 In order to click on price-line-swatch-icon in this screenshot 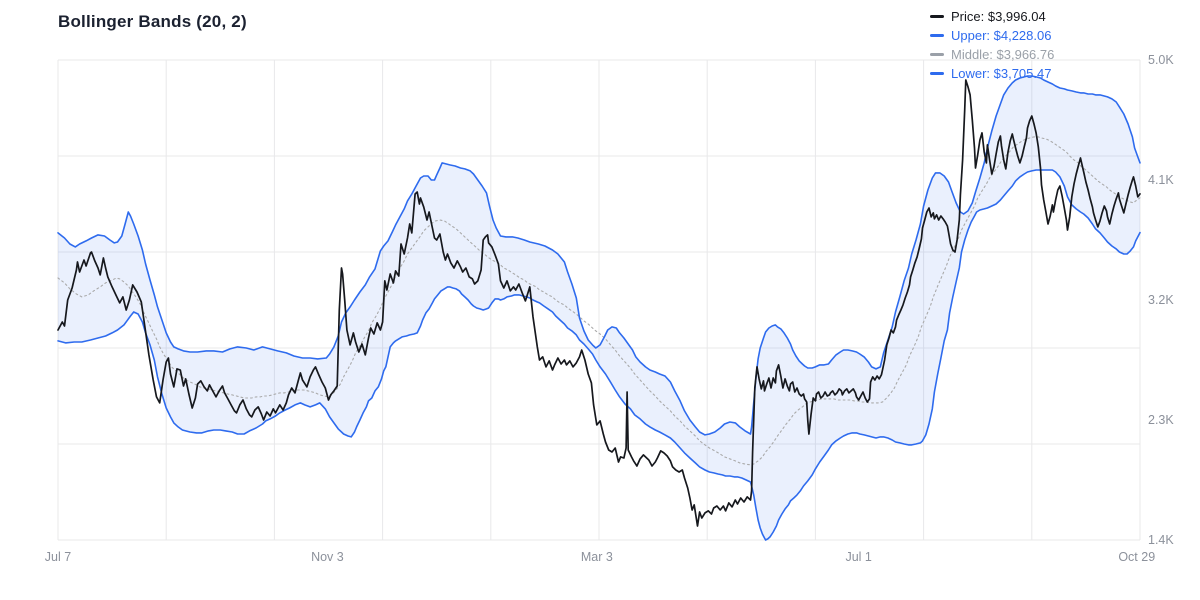, I will do `click(937, 16)`.